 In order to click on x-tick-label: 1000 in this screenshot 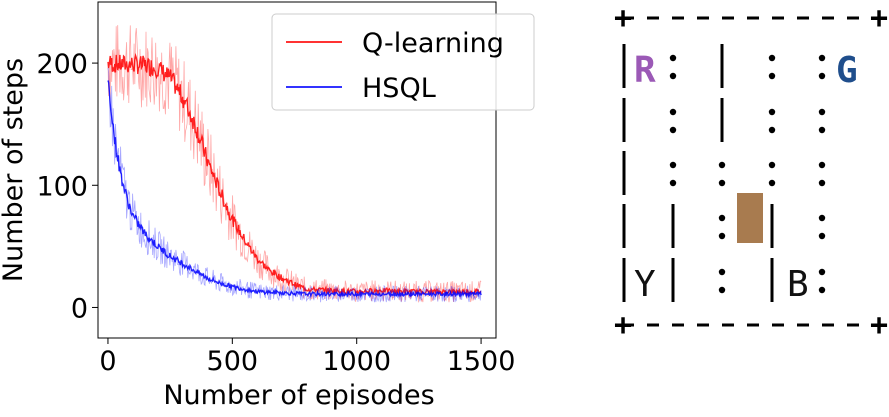, I will do `click(356, 361)`.